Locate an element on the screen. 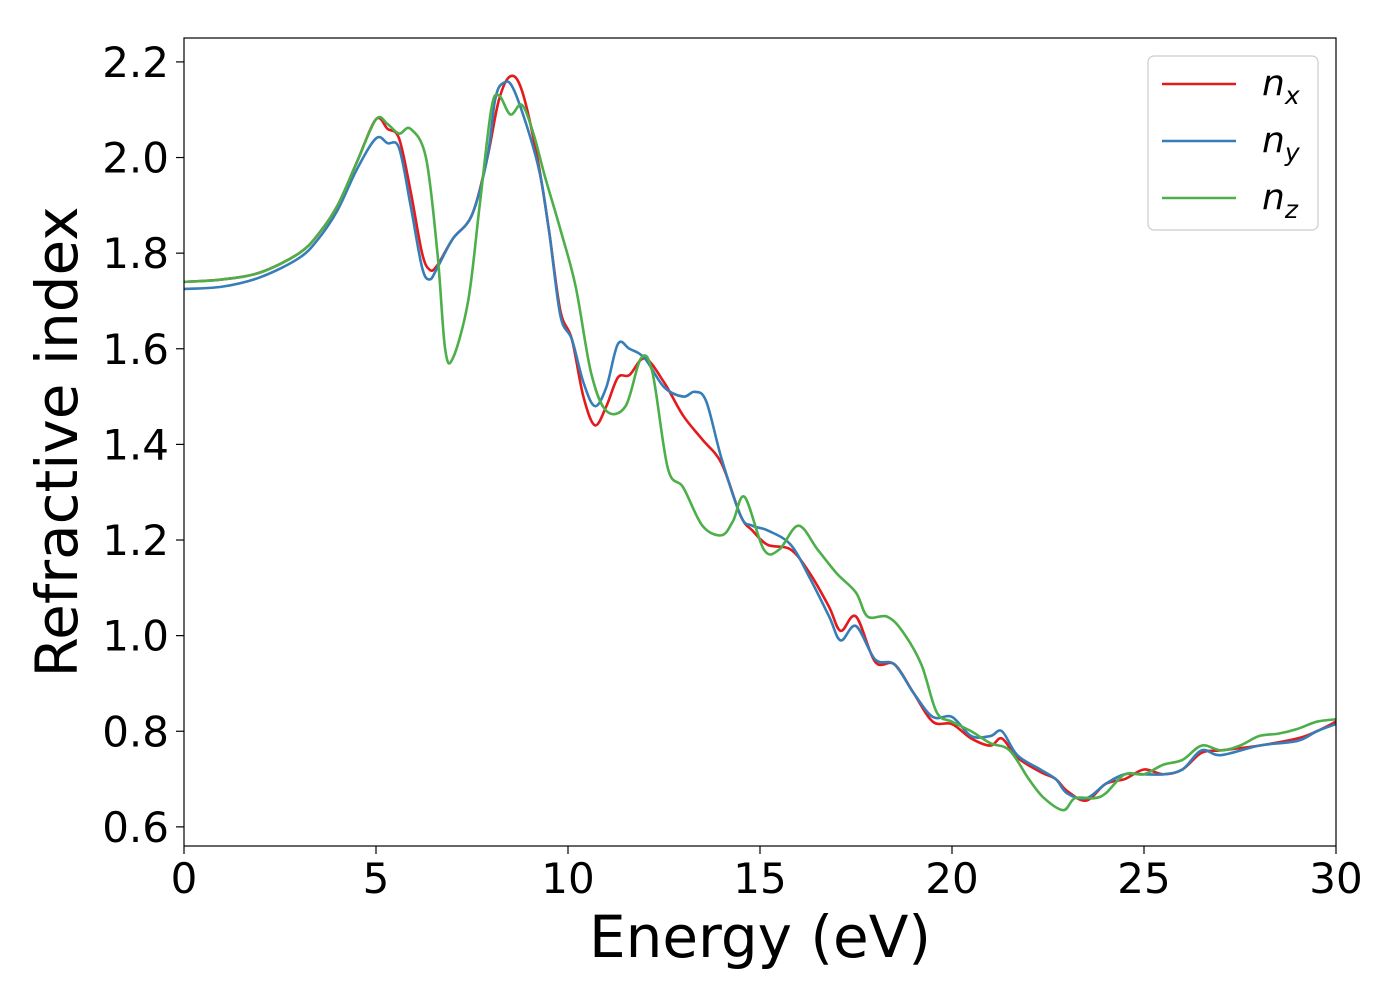 This screenshot has width=1400, height=1000. x-tick-label: 25 is located at coordinates (1143, 878).